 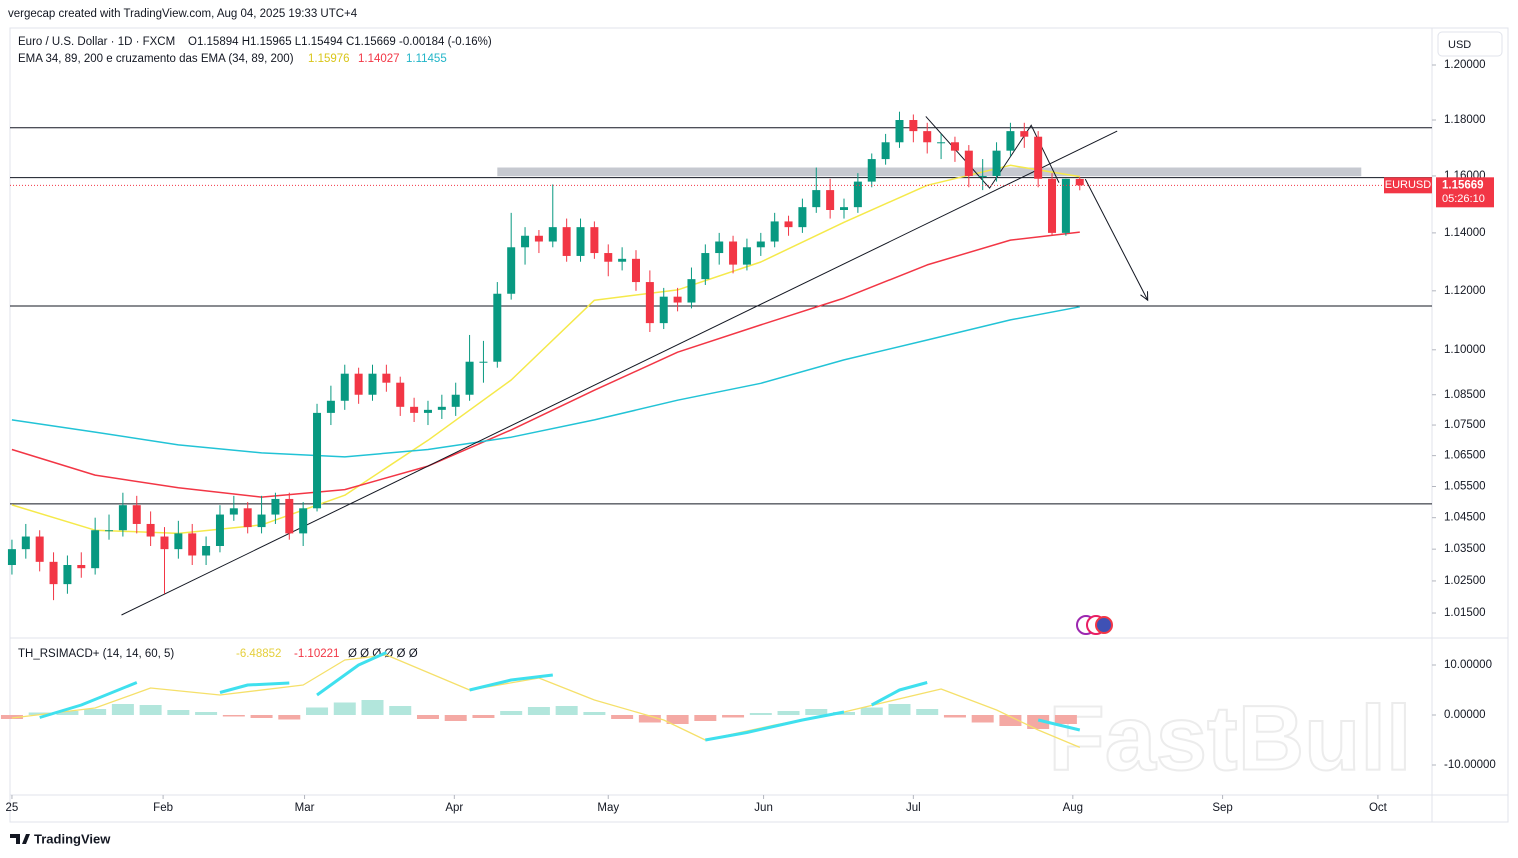 I want to click on y-tick-label: 1.10000, so click(x=1465, y=350).